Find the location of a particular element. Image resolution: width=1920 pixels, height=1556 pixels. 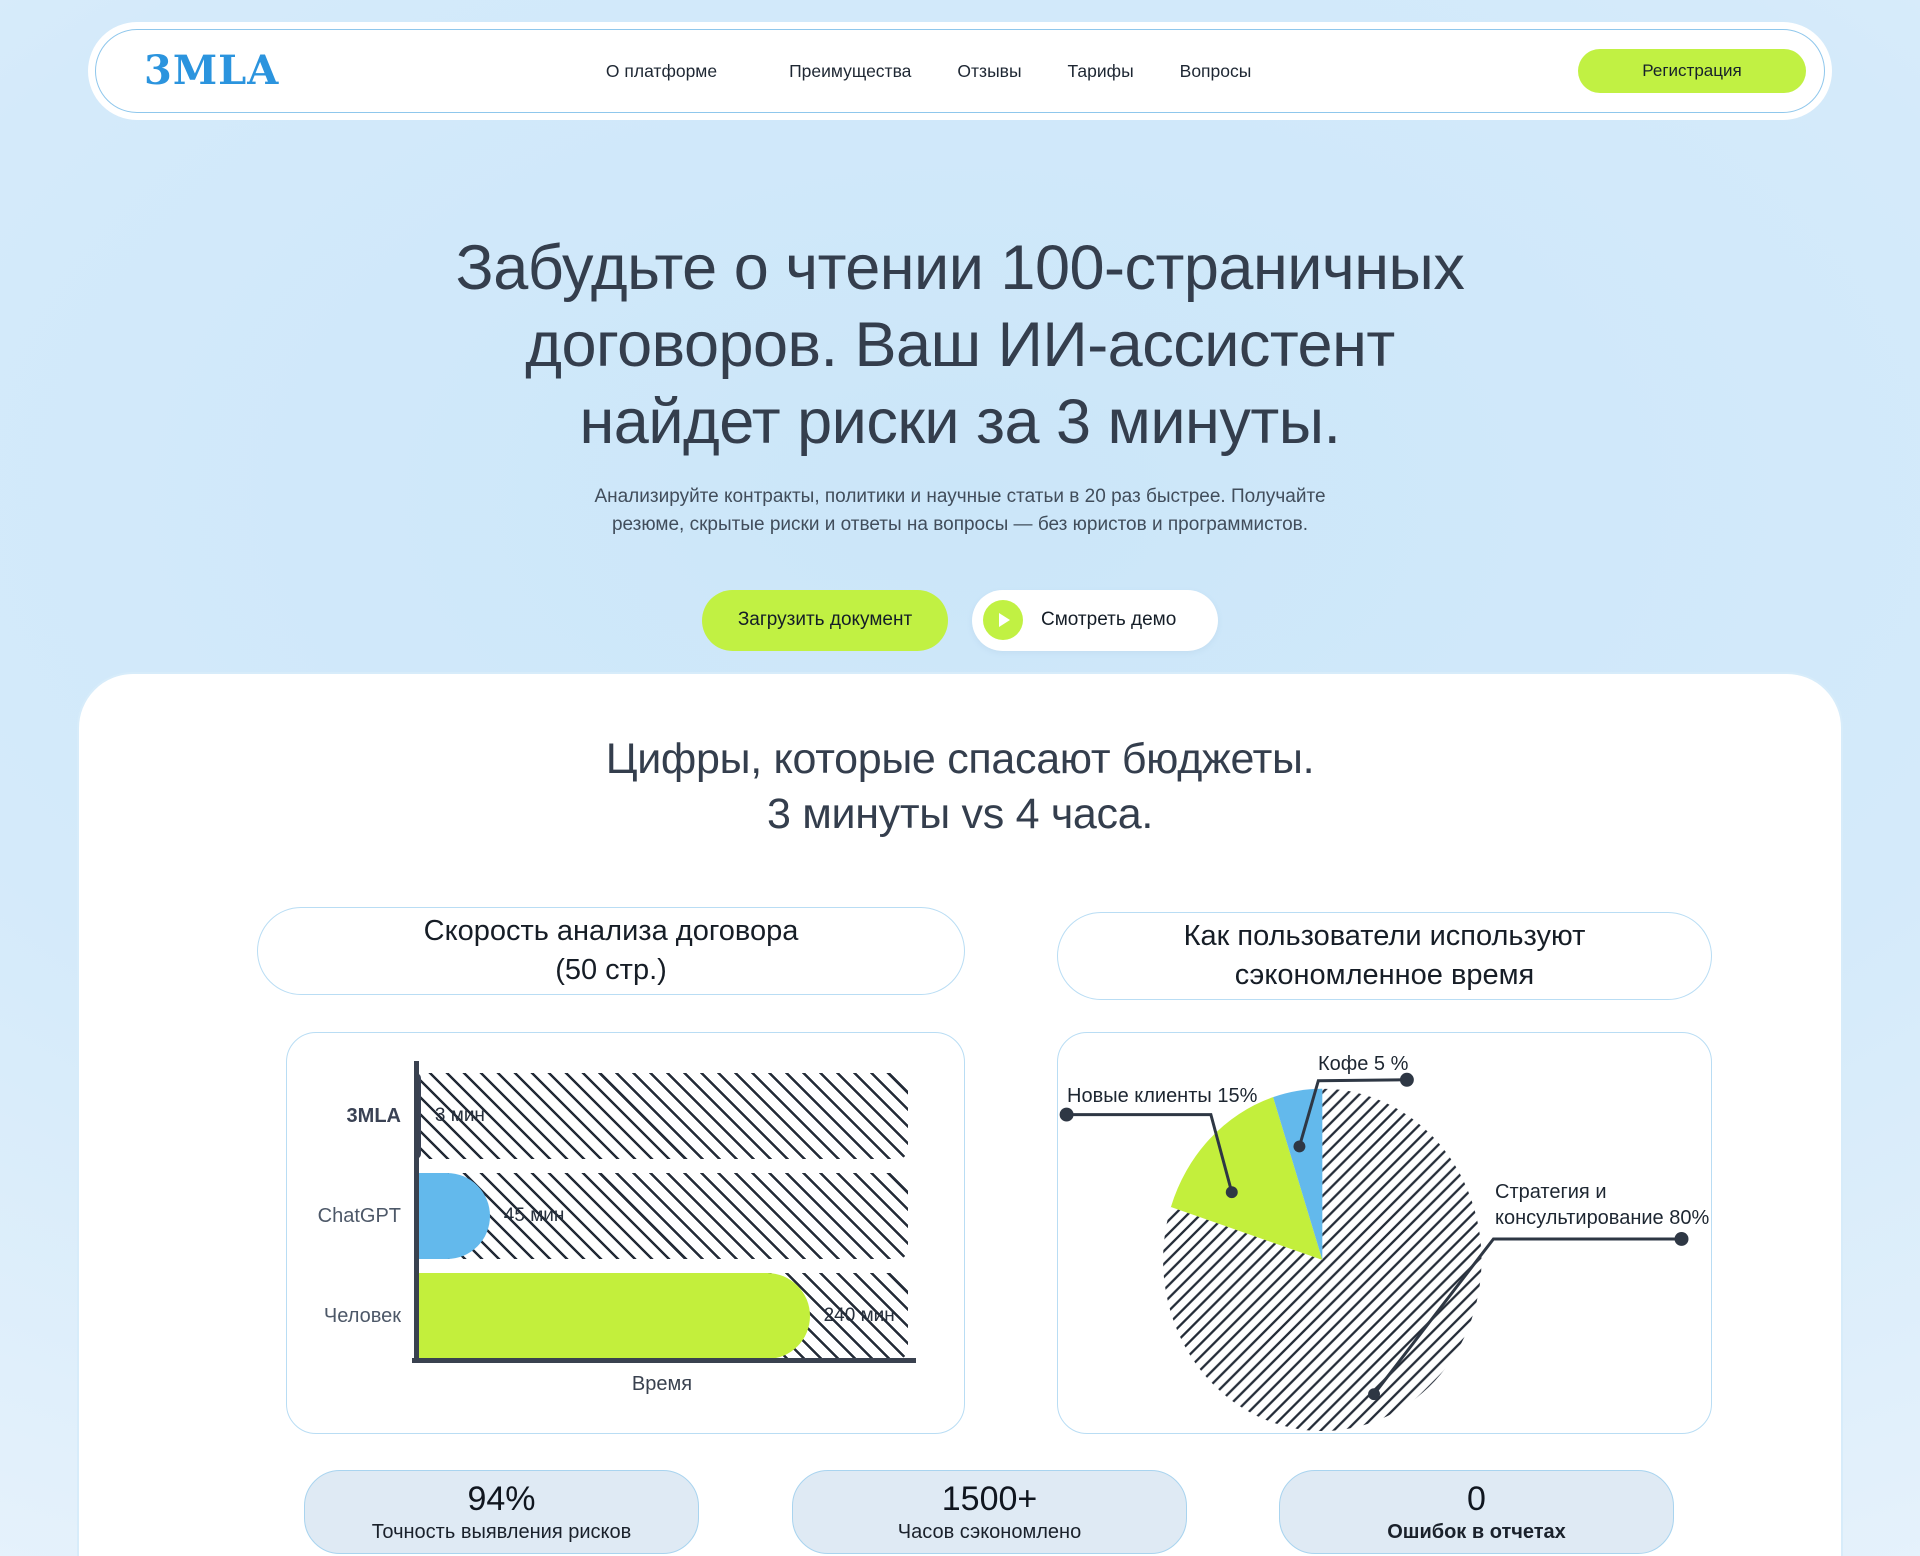

stat-label: Ошибок в отчетах is located at coordinates (1476, 1532).